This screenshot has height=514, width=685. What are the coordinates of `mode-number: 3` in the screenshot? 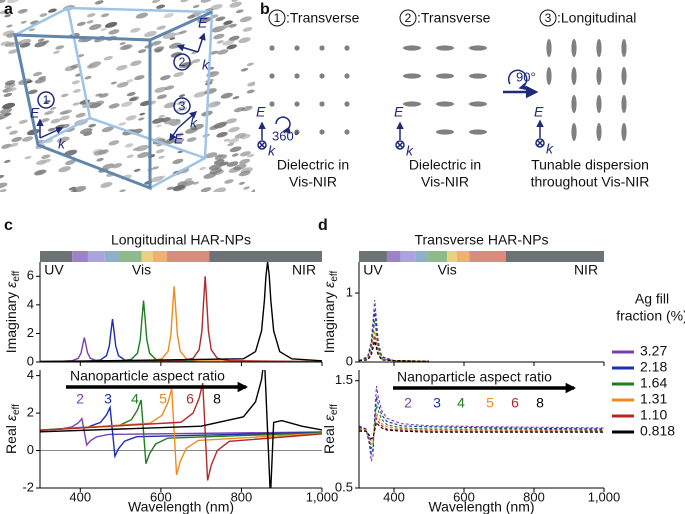 It's located at (548, 18).